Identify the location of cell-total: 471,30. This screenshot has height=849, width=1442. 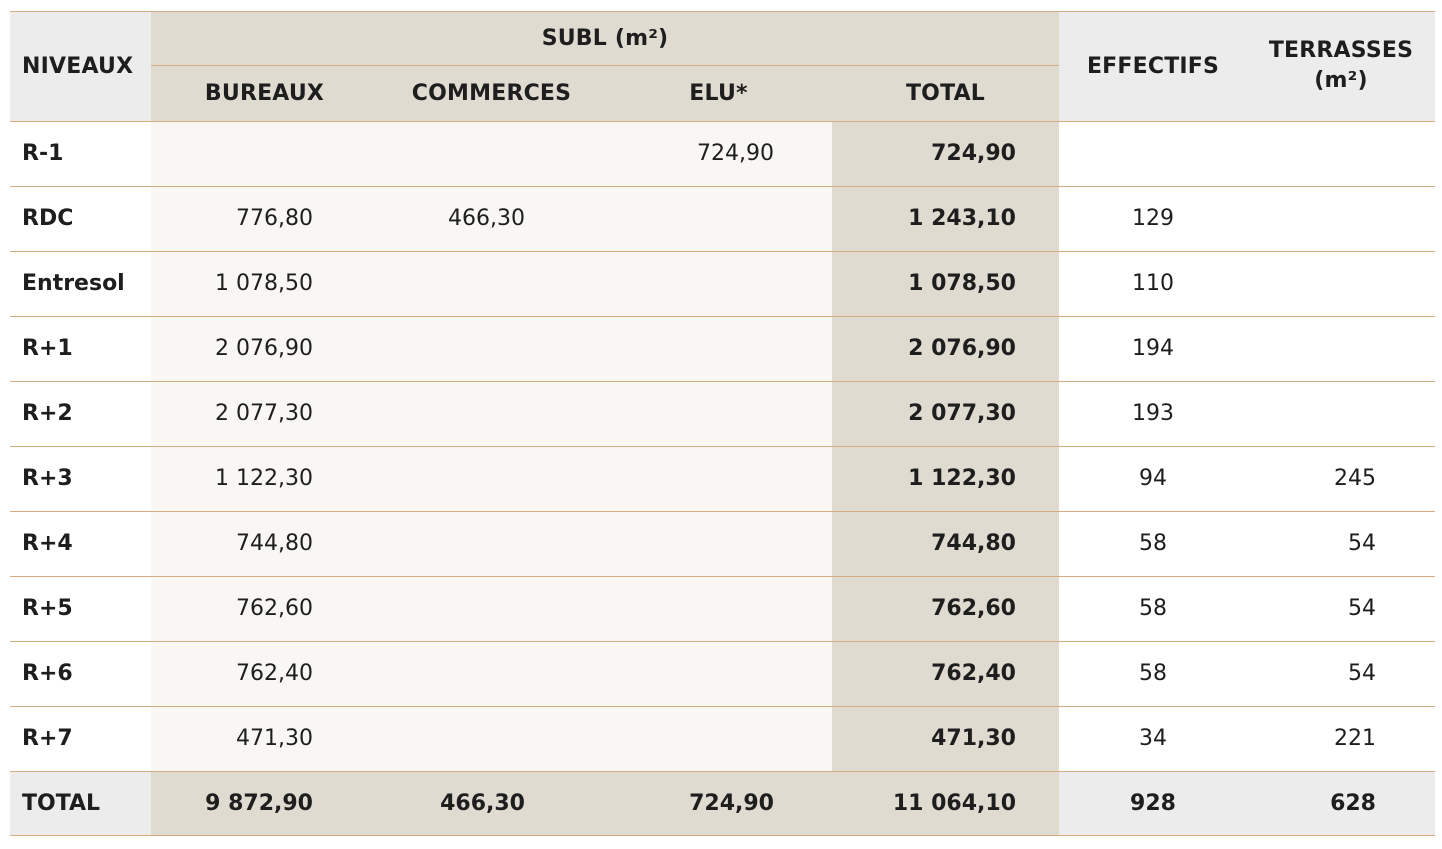
(973, 738).